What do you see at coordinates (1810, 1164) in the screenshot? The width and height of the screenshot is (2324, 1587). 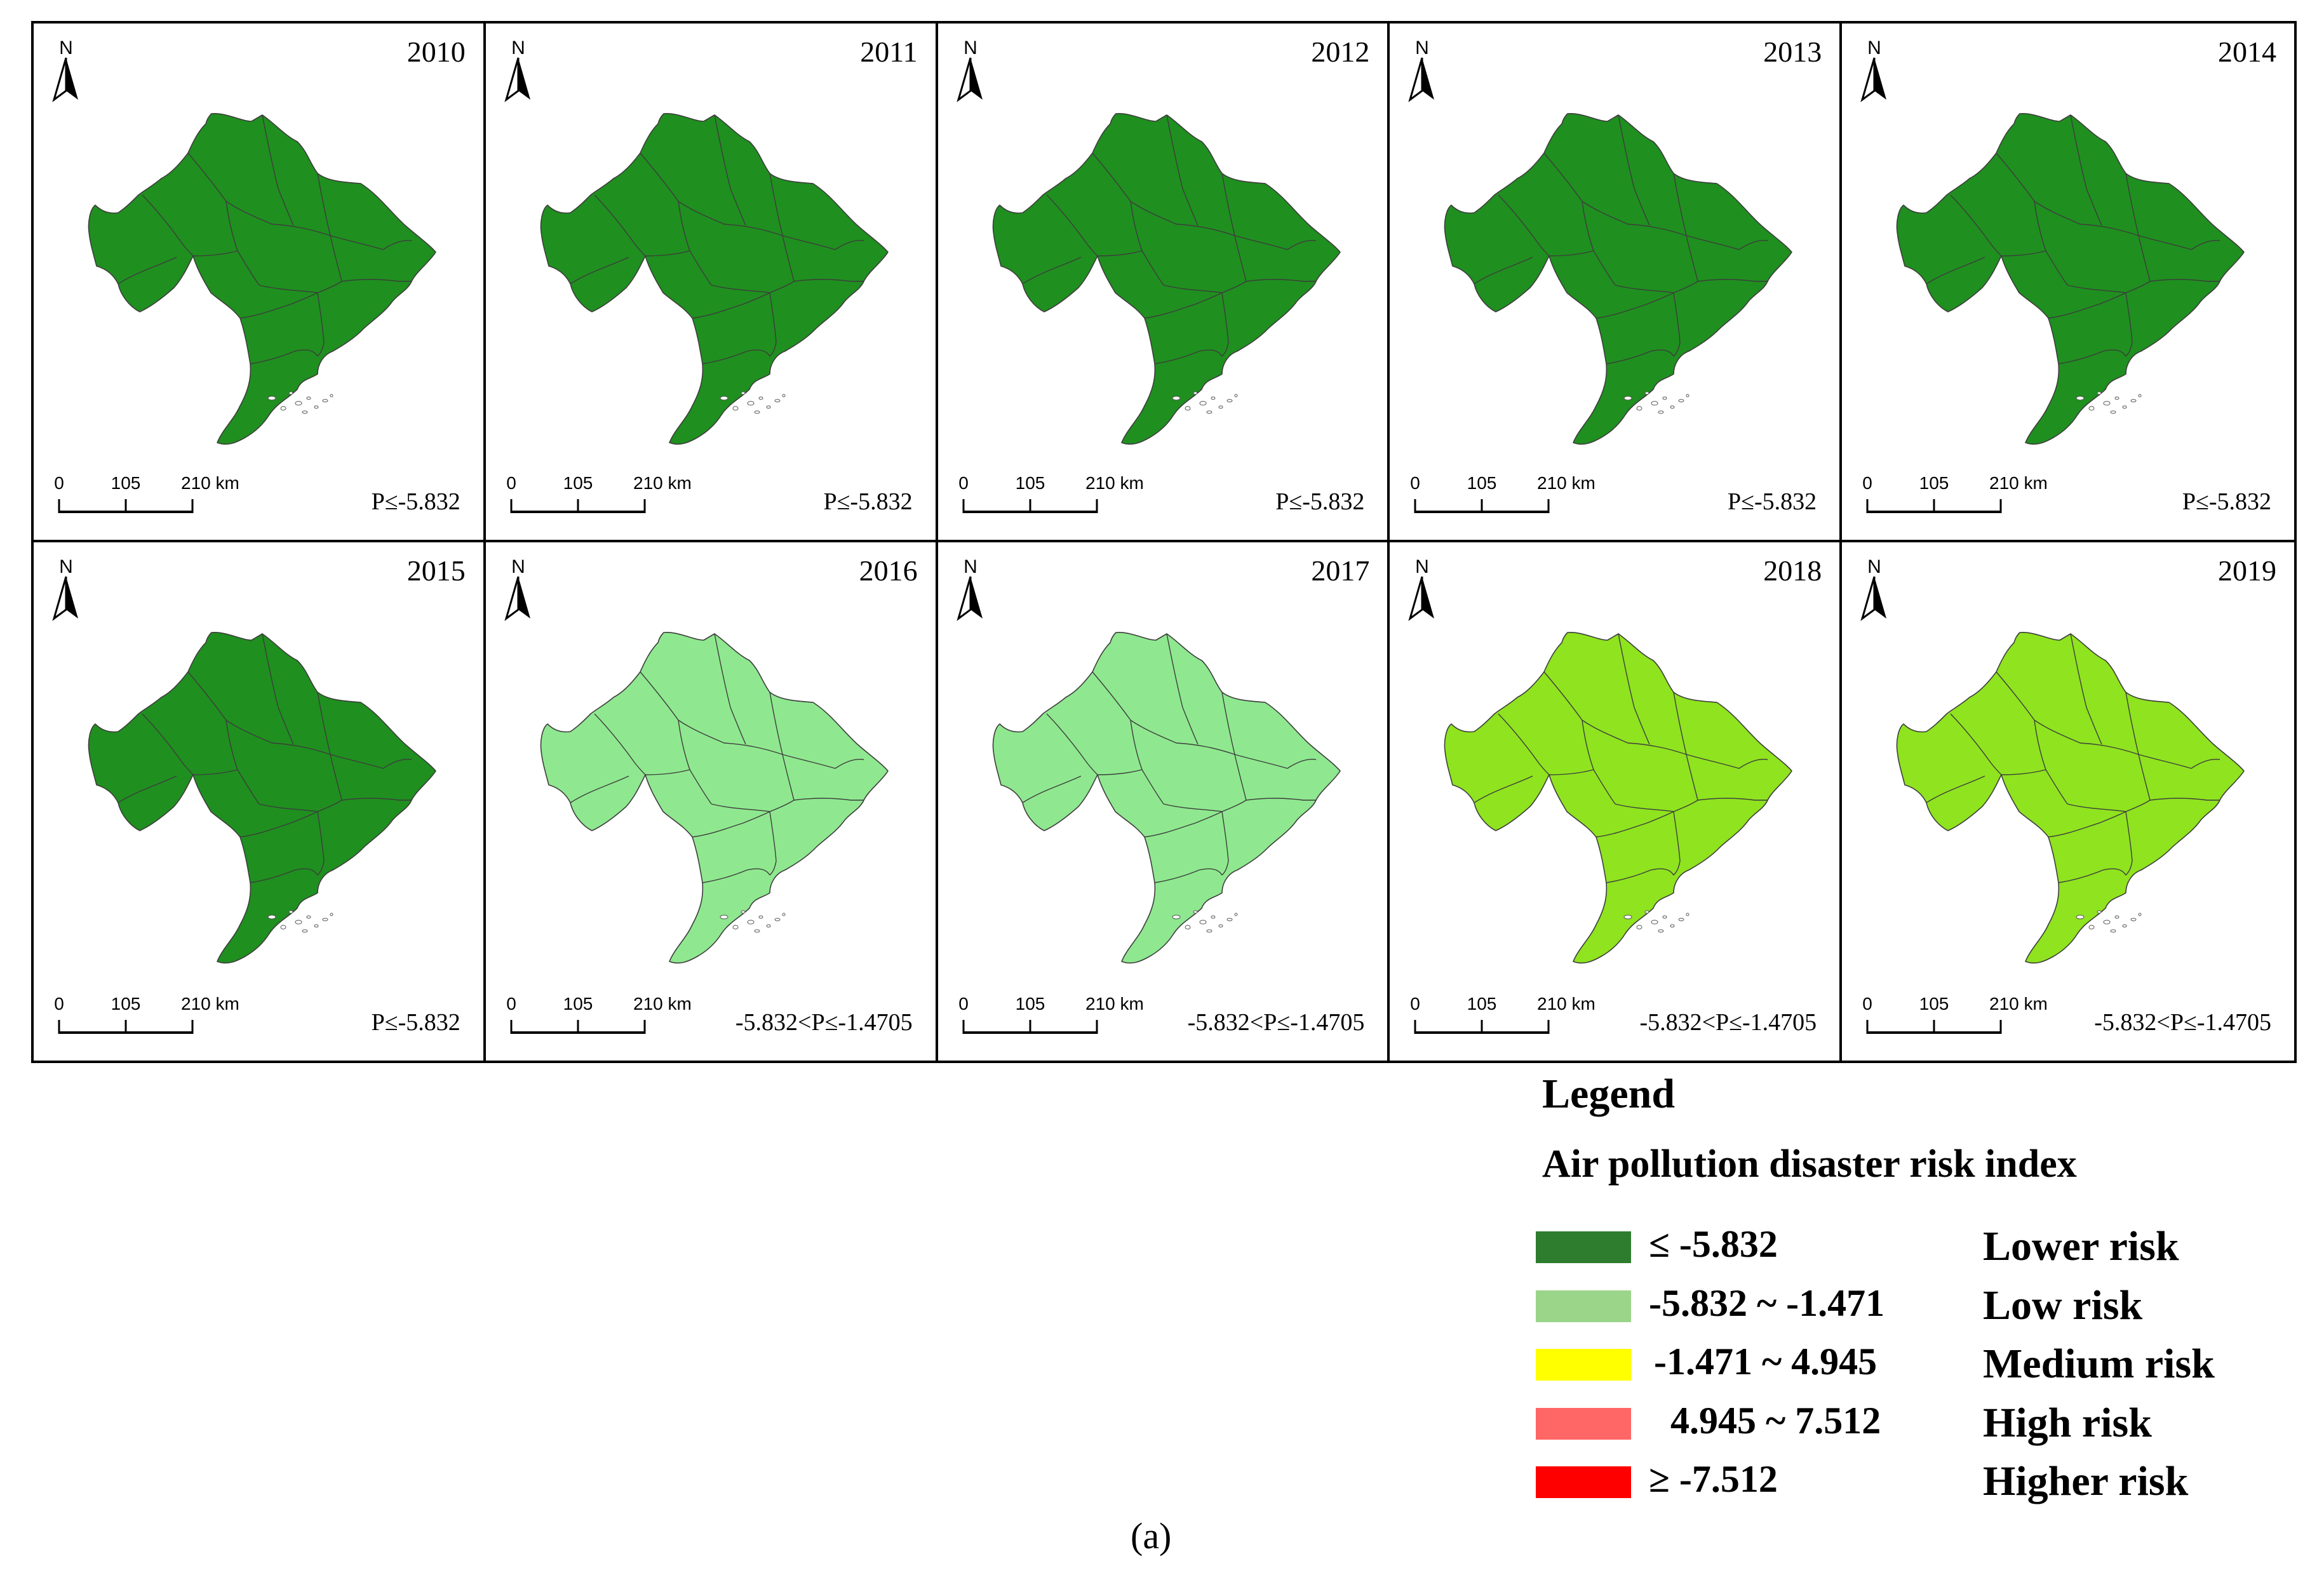 I see `legend-subtitle: Air pollution disaster risk index` at bounding box center [1810, 1164].